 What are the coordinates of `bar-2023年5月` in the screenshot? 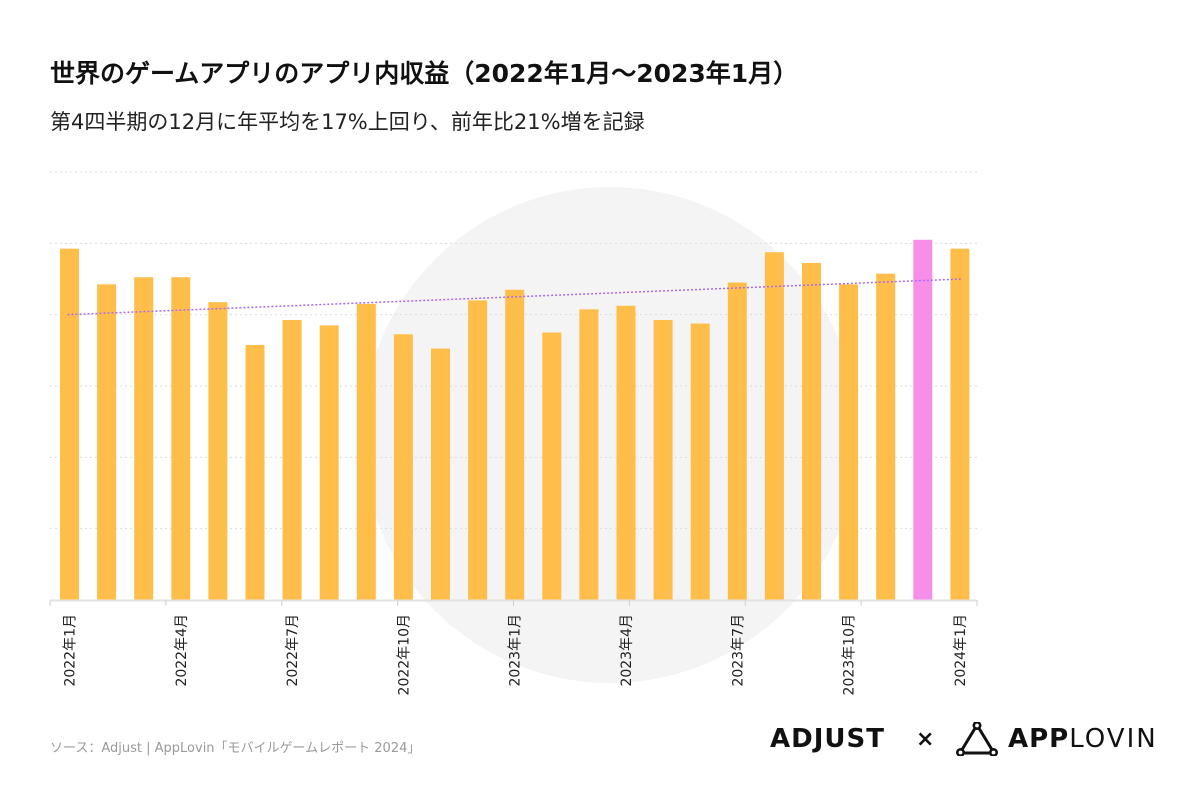 It's located at (663, 460).